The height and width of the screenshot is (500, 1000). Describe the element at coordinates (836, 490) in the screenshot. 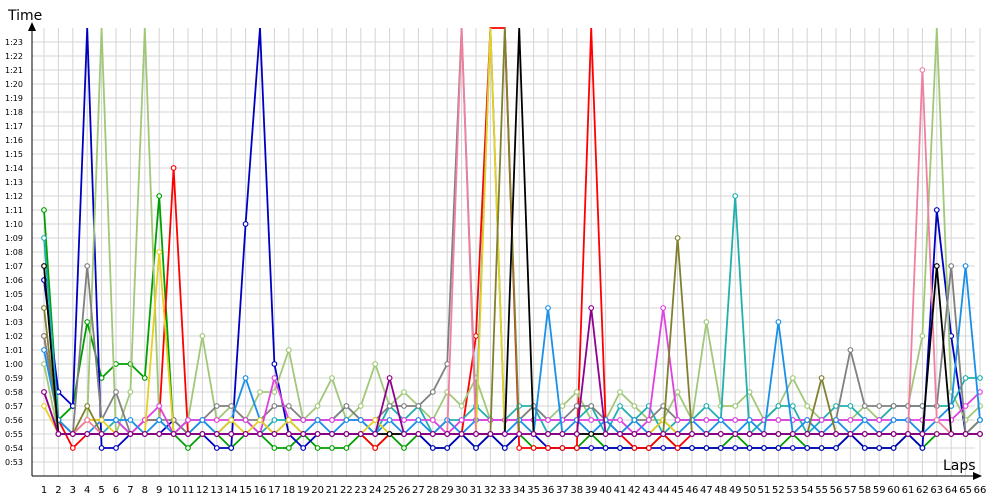

I see `x-tick-label: 56` at that location.